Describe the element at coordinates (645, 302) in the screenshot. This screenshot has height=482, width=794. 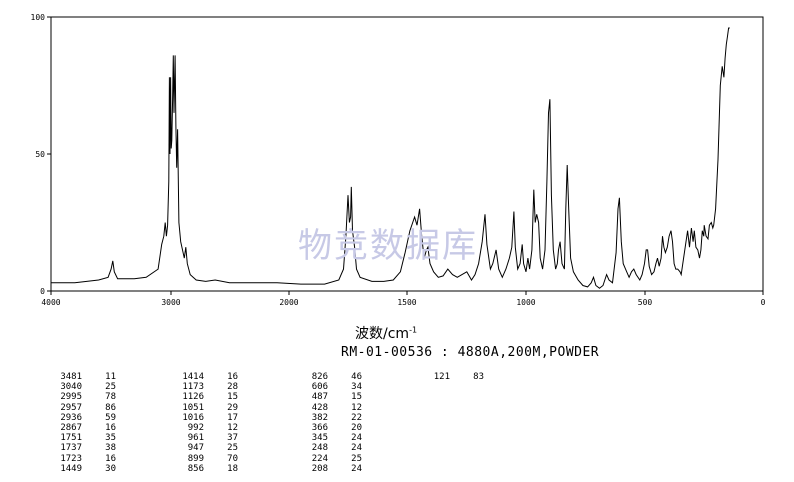
I see `x-tick-label: 500` at that location.